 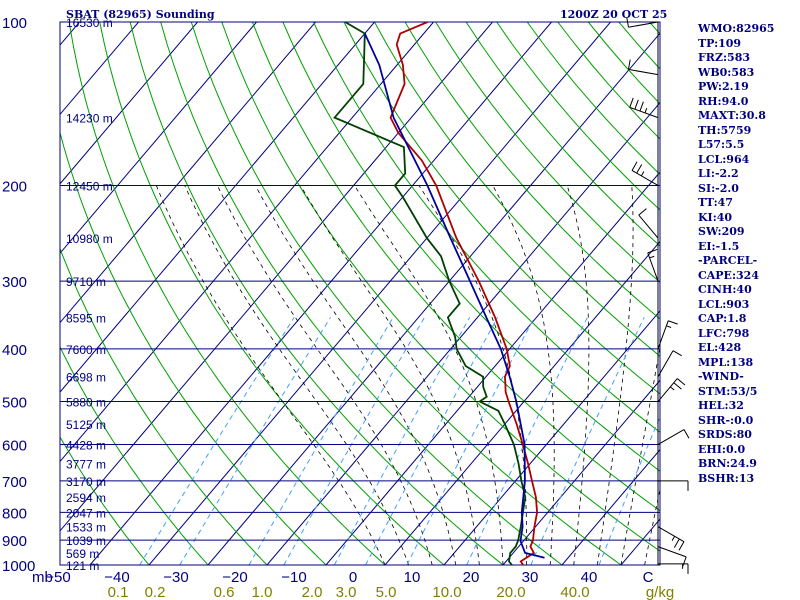 I want to click on pressure-tick-label: 300, so click(x=14, y=282).